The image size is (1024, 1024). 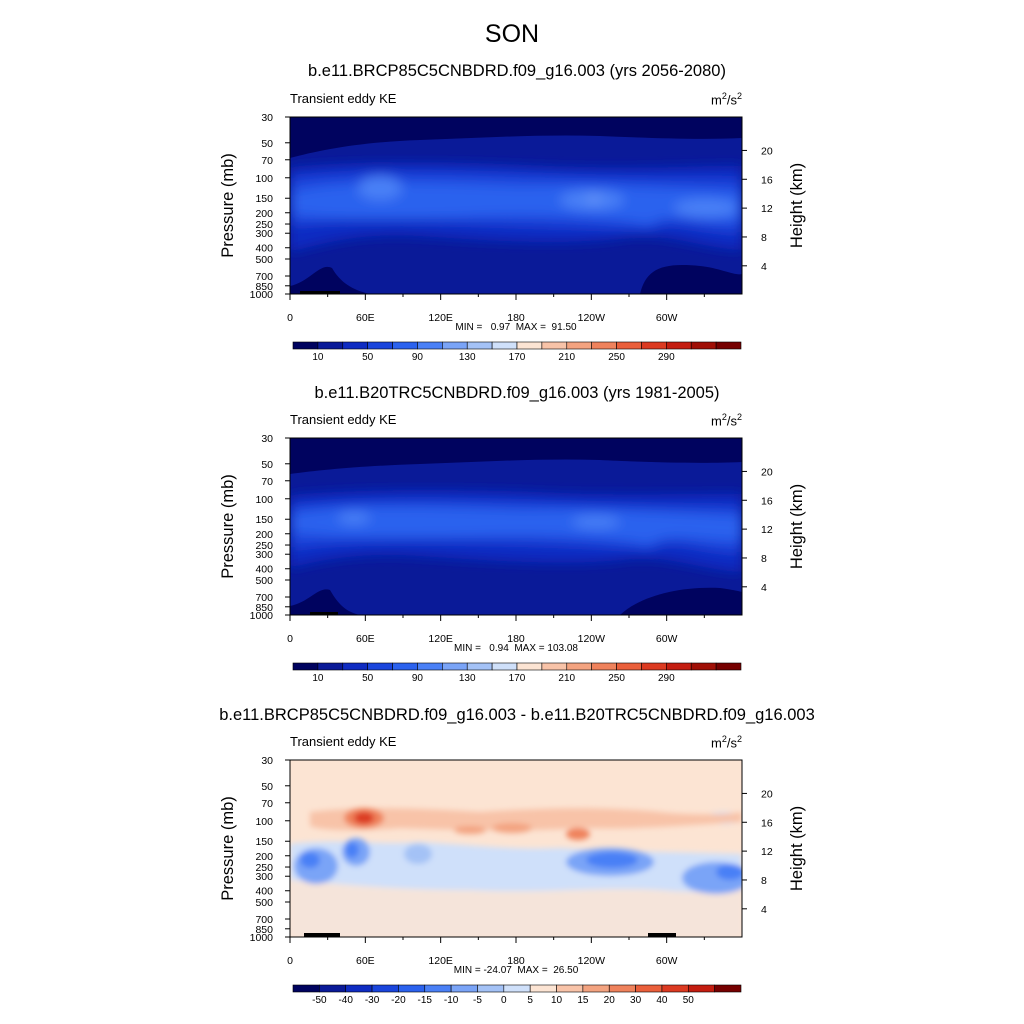 I want to click on y-tick-label: 200, so click(x=264, y=214).